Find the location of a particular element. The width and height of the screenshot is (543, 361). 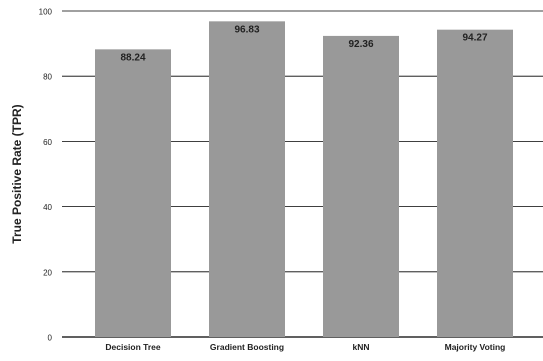

data-labels: 88.24 96.83 92.36 94.27 is located at coordinates (303, 43).